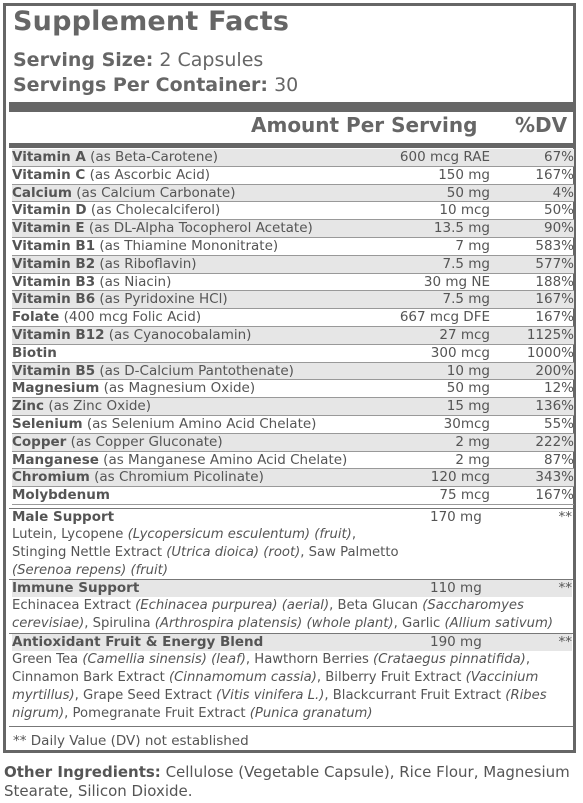 This screenshot has height=803, width=583. What do you see at coordinates (444, 317) in the screenshot?
I see `nutrient-amount: 667 mcg DFE` at bounding box center [444, 317].